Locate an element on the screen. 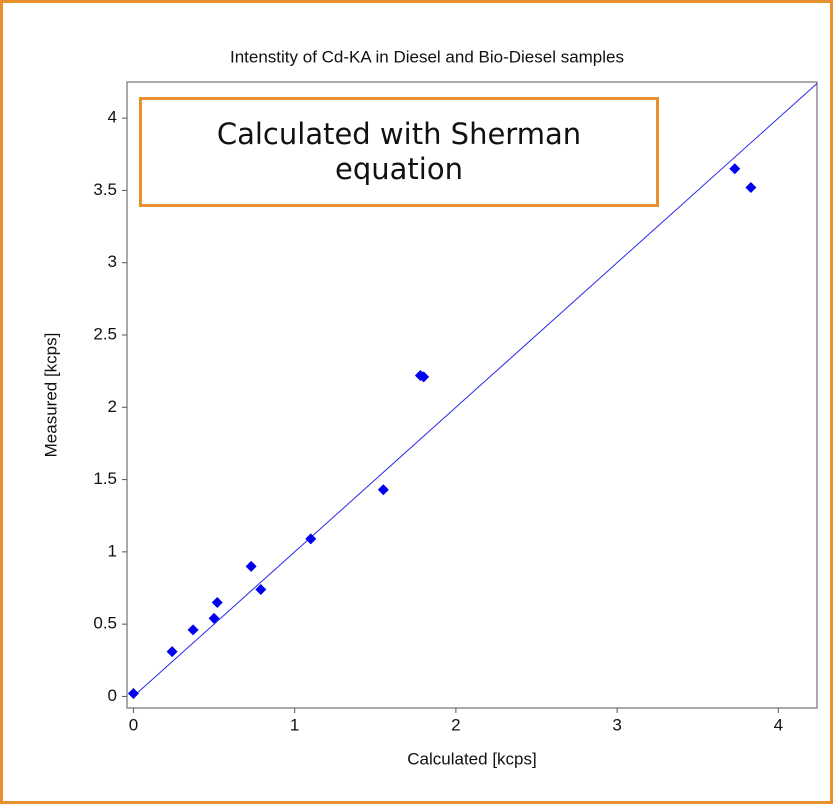  x-tick-label: 3 is located at coordinates (616, 724).